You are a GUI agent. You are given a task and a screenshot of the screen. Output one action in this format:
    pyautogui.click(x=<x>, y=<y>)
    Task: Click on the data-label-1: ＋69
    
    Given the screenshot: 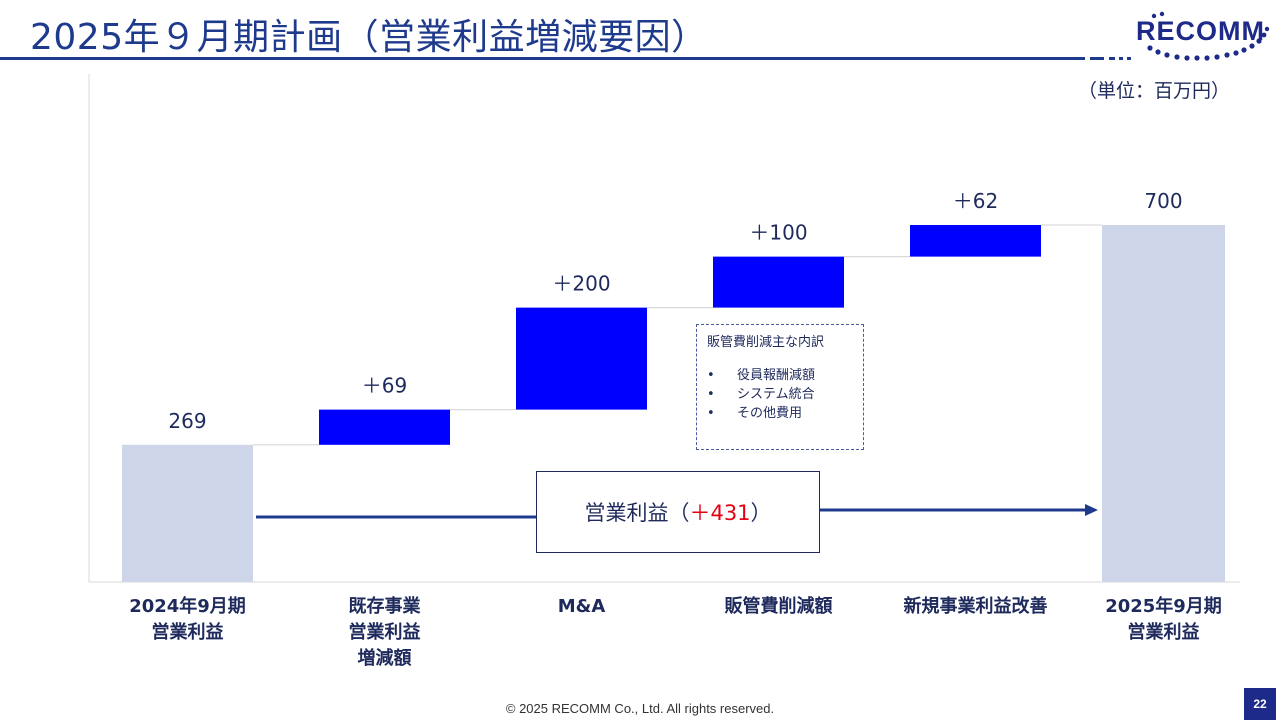 What is the action you would take?
    pyautogui.click(x=384, y=386)
    